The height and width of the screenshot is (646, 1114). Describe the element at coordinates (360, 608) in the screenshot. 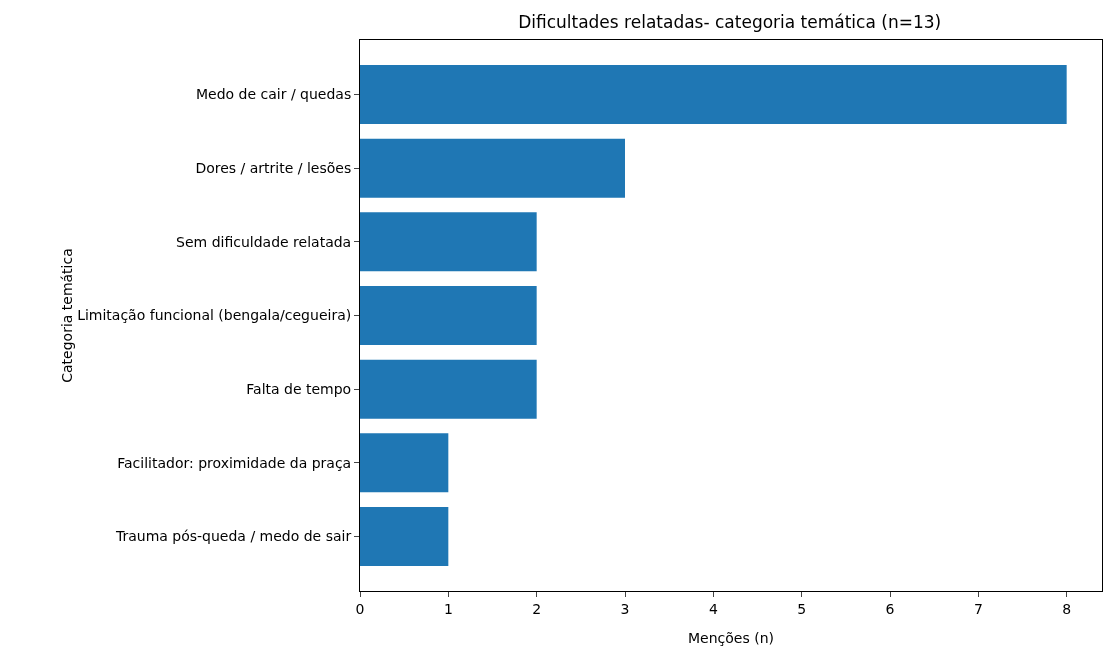

I see `x-tick-label: 0` at that location.